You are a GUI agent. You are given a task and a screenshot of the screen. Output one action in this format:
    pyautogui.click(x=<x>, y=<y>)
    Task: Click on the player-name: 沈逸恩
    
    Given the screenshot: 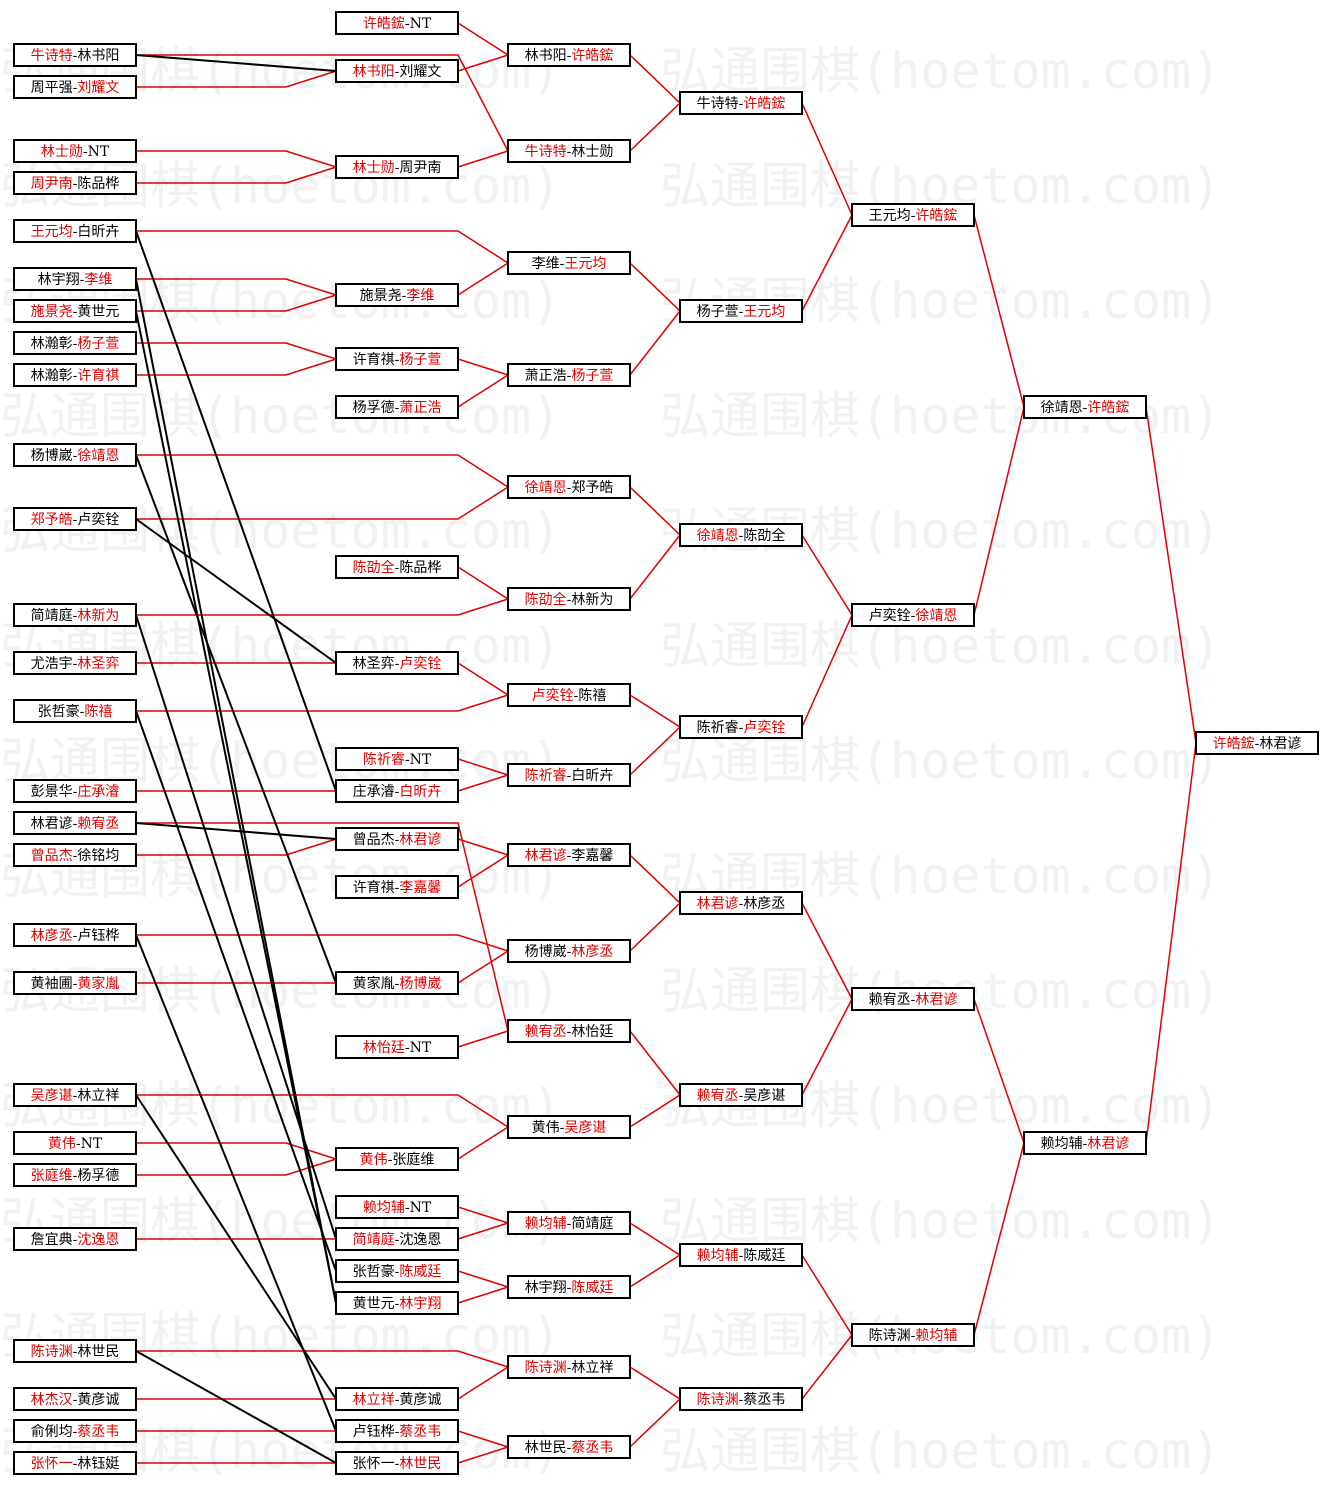 What is the action you would take?
    pyautogui.click(x=98, y=1240)
    